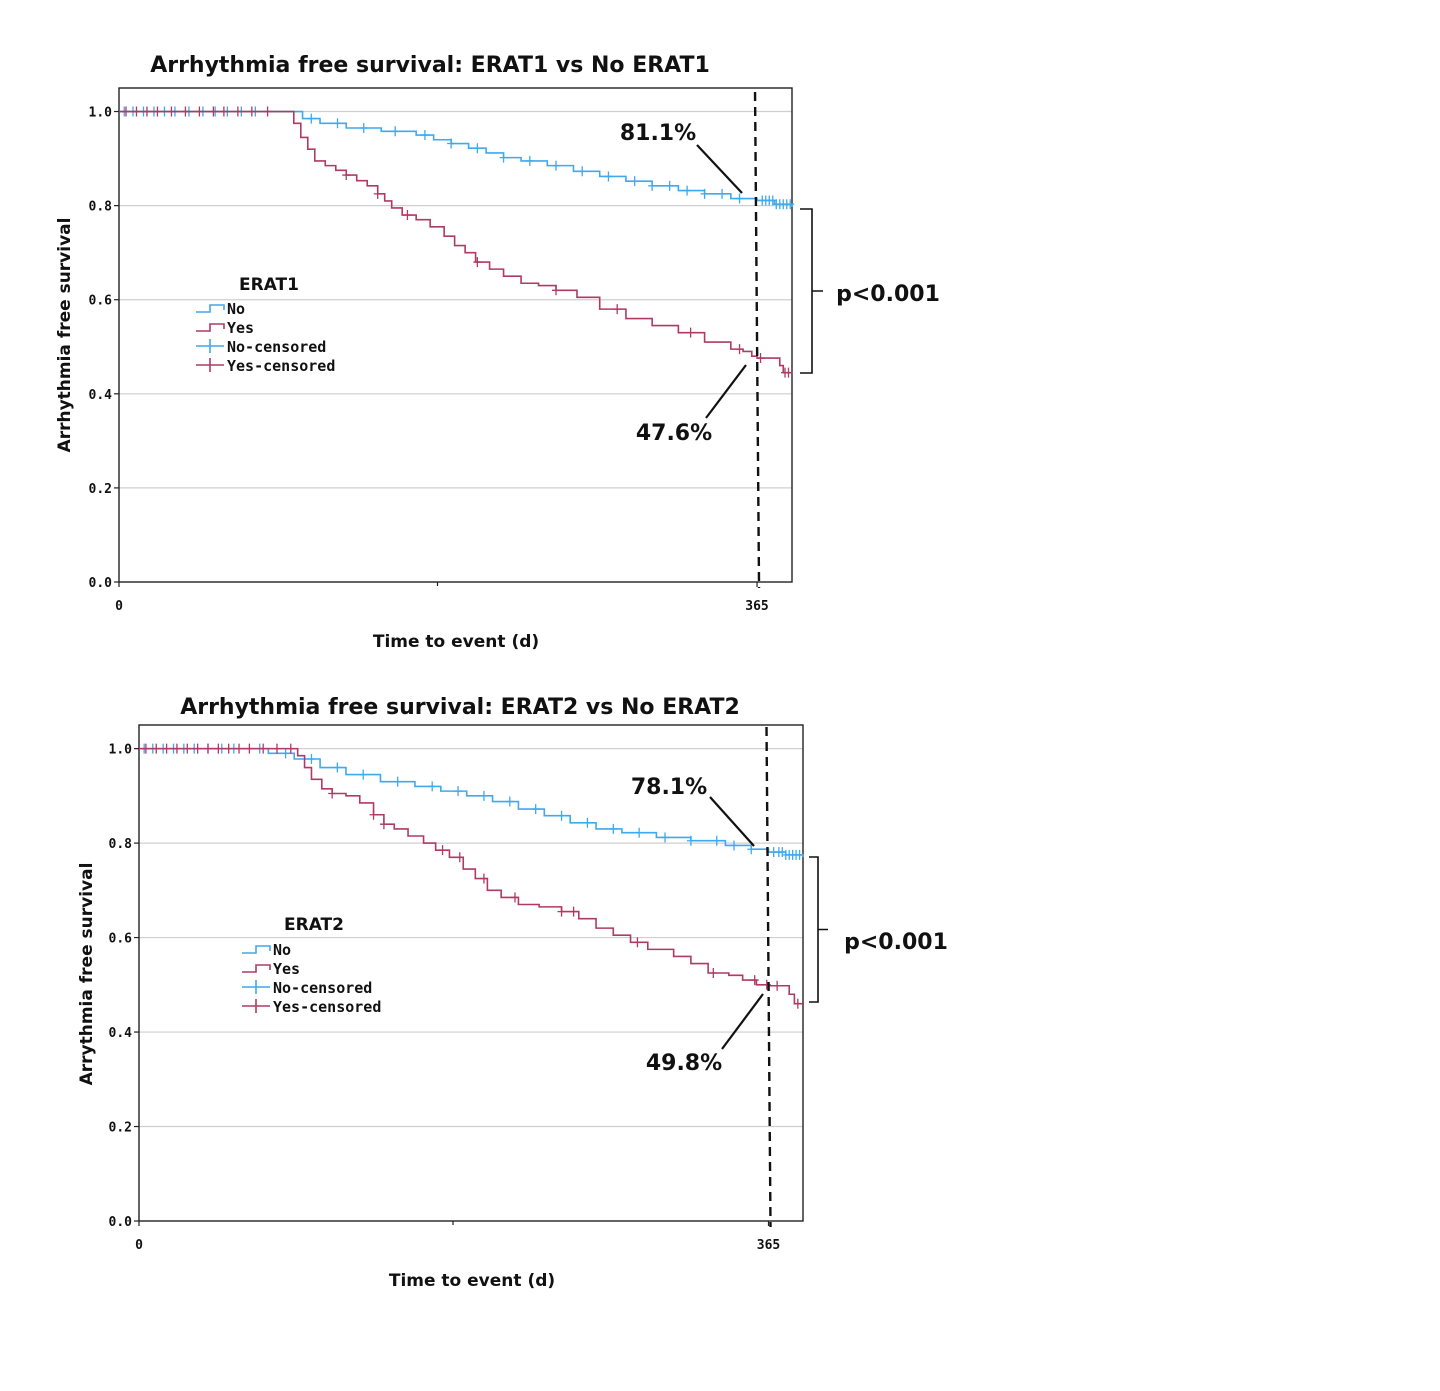  What do you see at coordinates (256, 987) in the screenshot?
I see `legend-swatch-no-censored` at bounding box center [256, 987].